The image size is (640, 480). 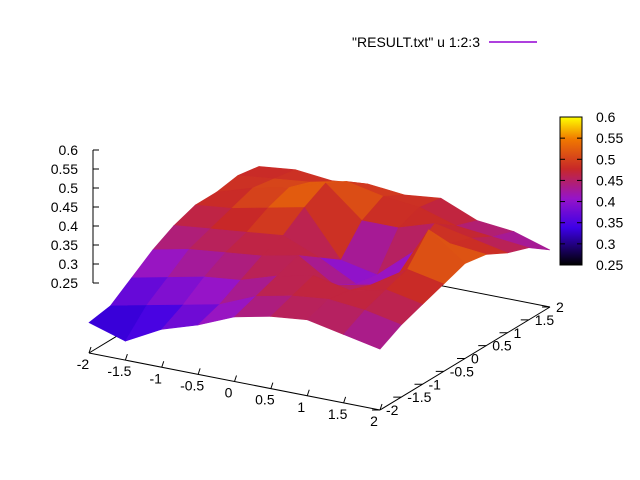 What do you see at coordinates (416, 42) in the screenshot?
I see `legend-label: "RESULT.txt" u 1:2:3` at bounding box center [416, 42].